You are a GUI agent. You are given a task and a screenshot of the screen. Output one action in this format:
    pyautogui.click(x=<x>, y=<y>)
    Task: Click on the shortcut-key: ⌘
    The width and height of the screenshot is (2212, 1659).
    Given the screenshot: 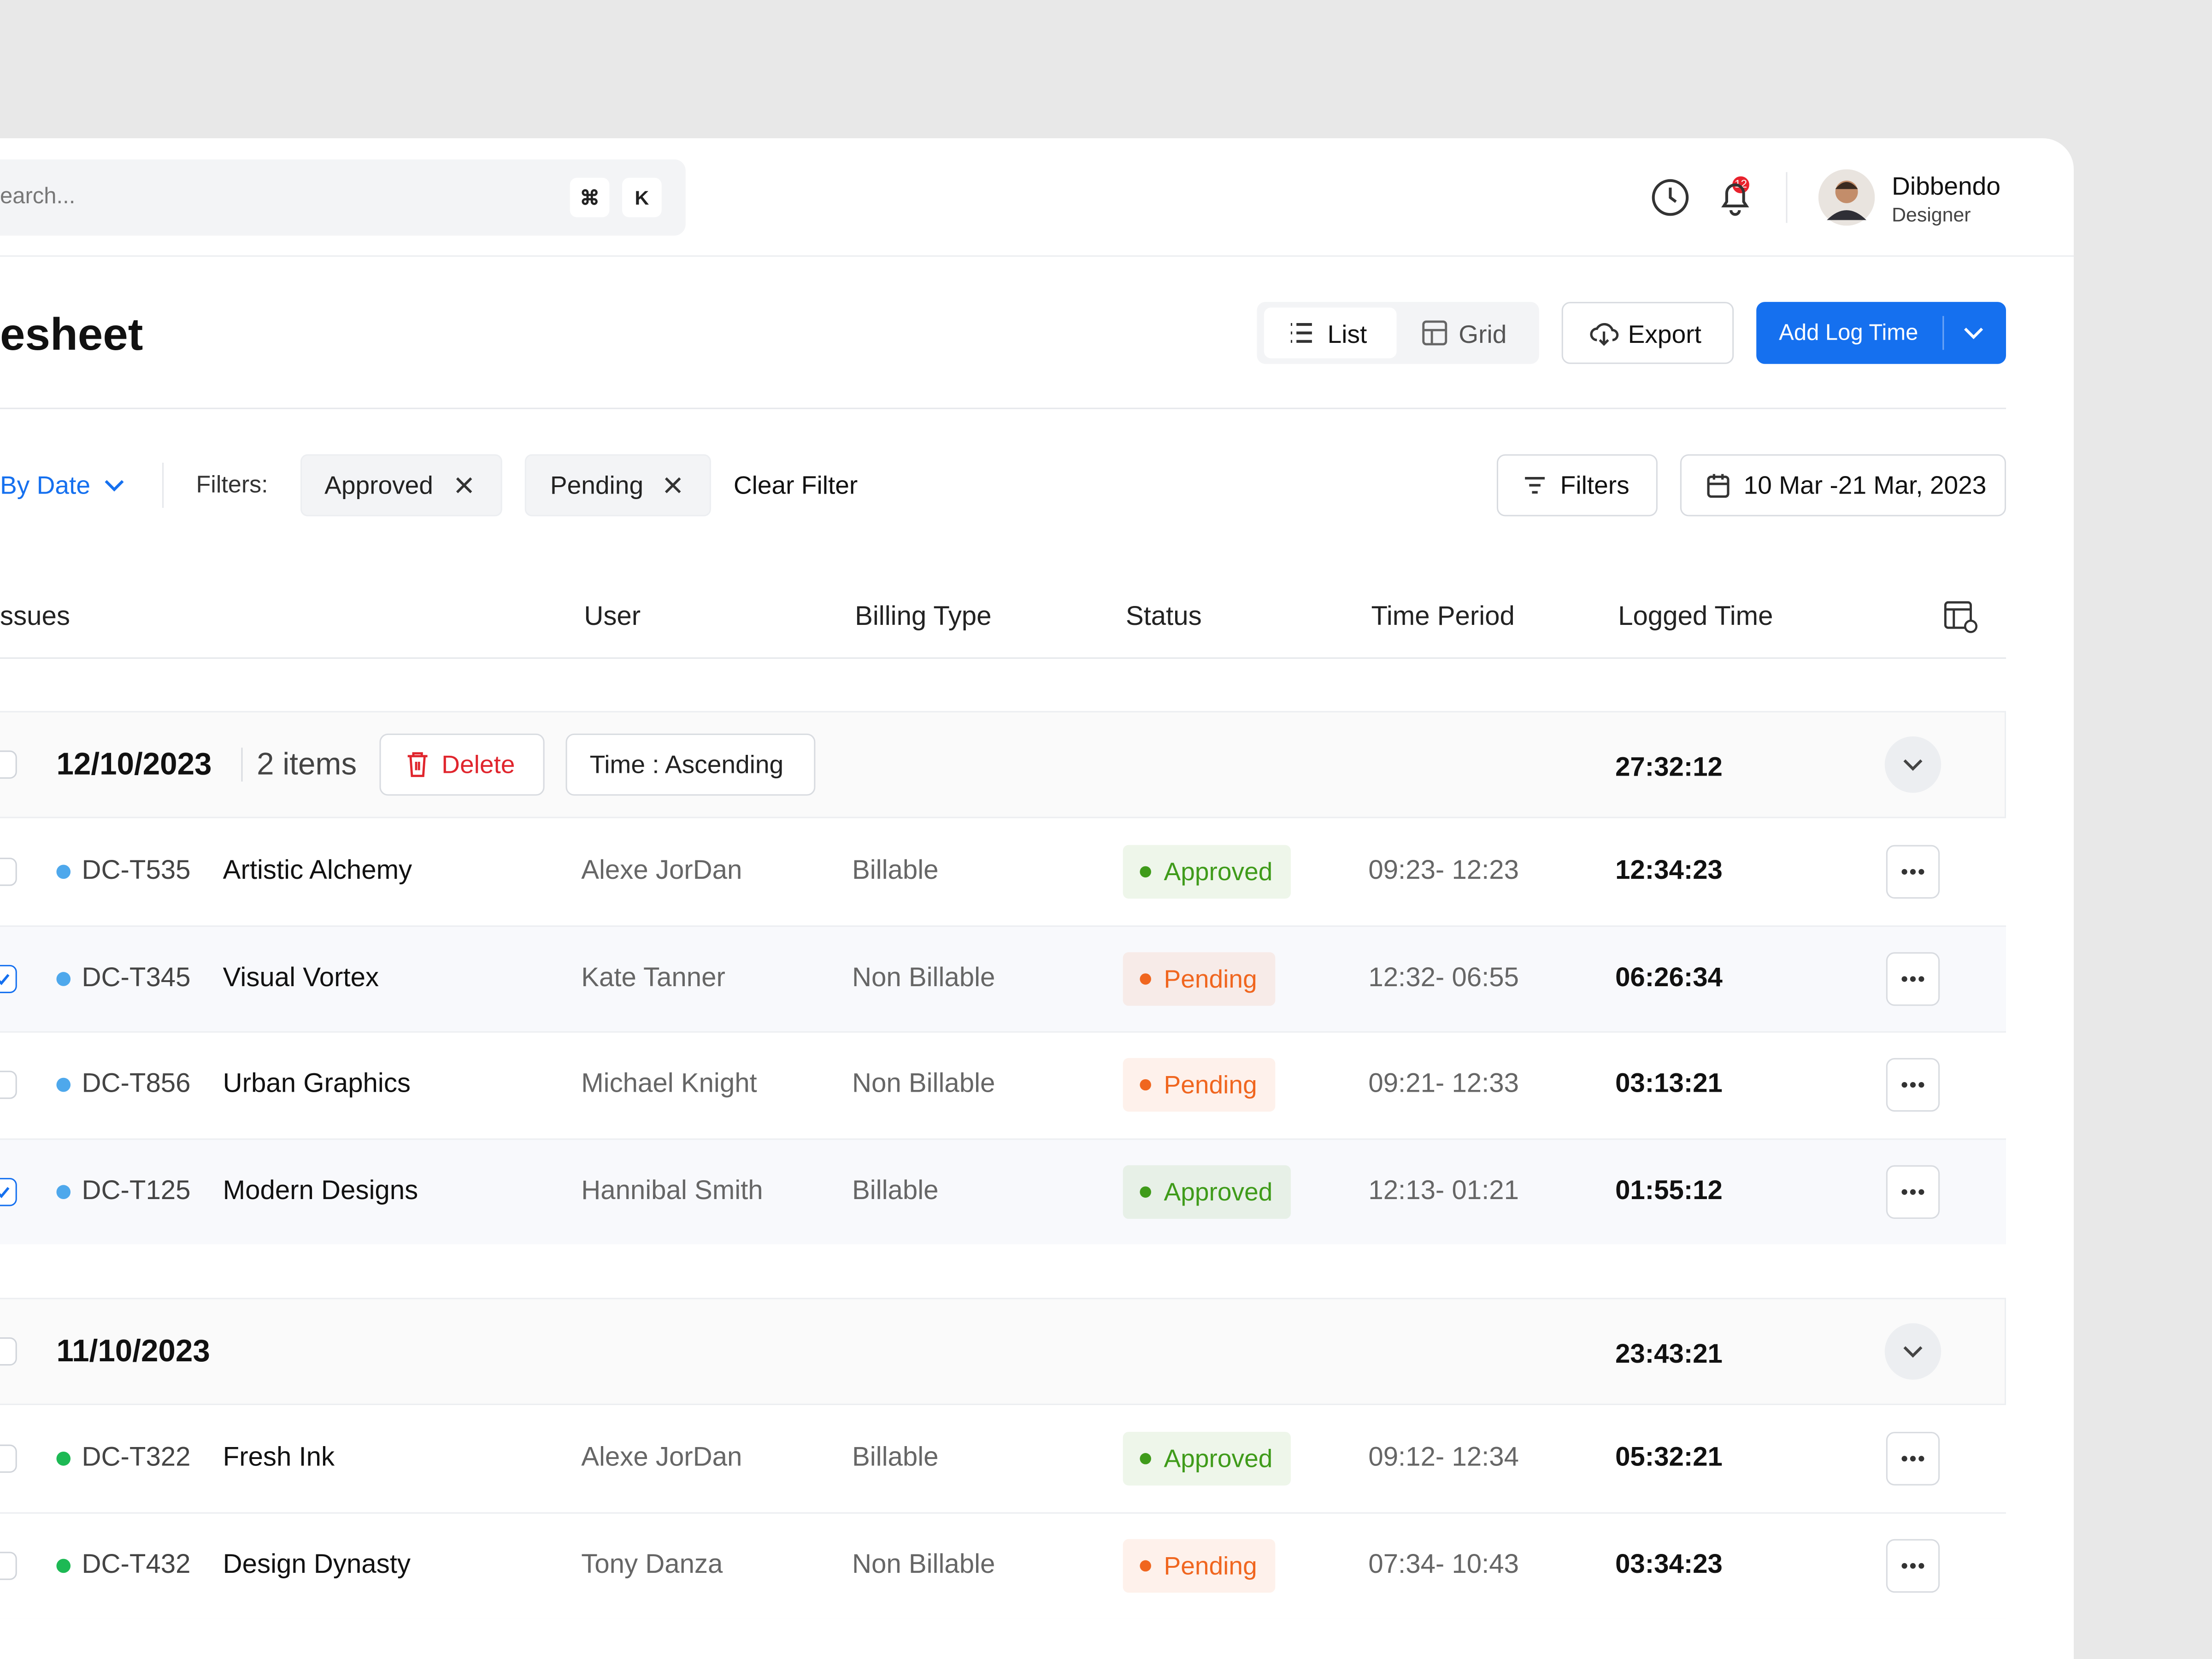 What is the action you would take?
    pyautogui.click(x=590, y=197)
    